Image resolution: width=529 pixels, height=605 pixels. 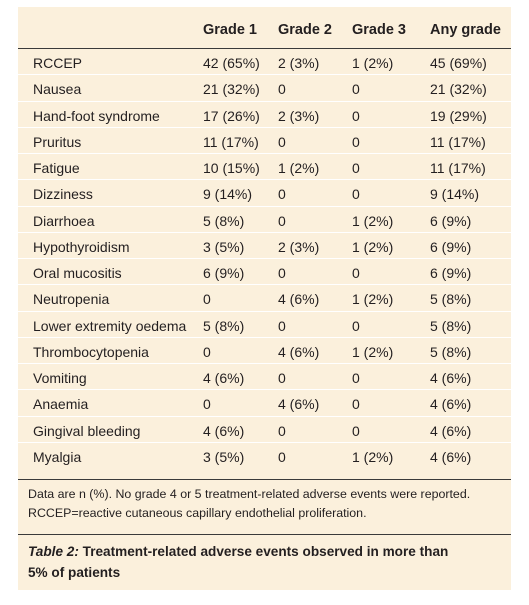 I want to click on cell-event: Dizziness, so click(x=63, y=194).